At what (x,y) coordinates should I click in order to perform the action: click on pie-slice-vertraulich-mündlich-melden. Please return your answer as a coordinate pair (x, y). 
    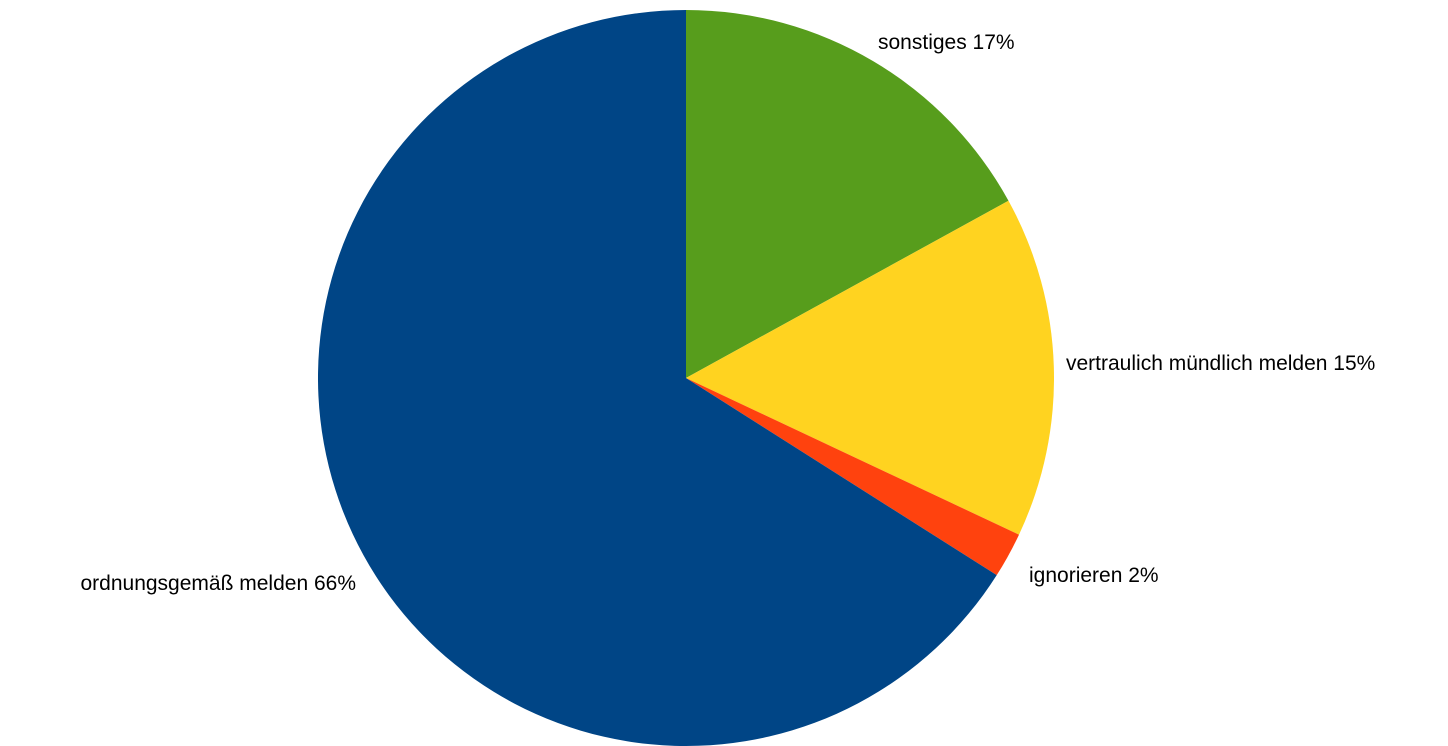
    Looking at the image, I should click on (870, 367).